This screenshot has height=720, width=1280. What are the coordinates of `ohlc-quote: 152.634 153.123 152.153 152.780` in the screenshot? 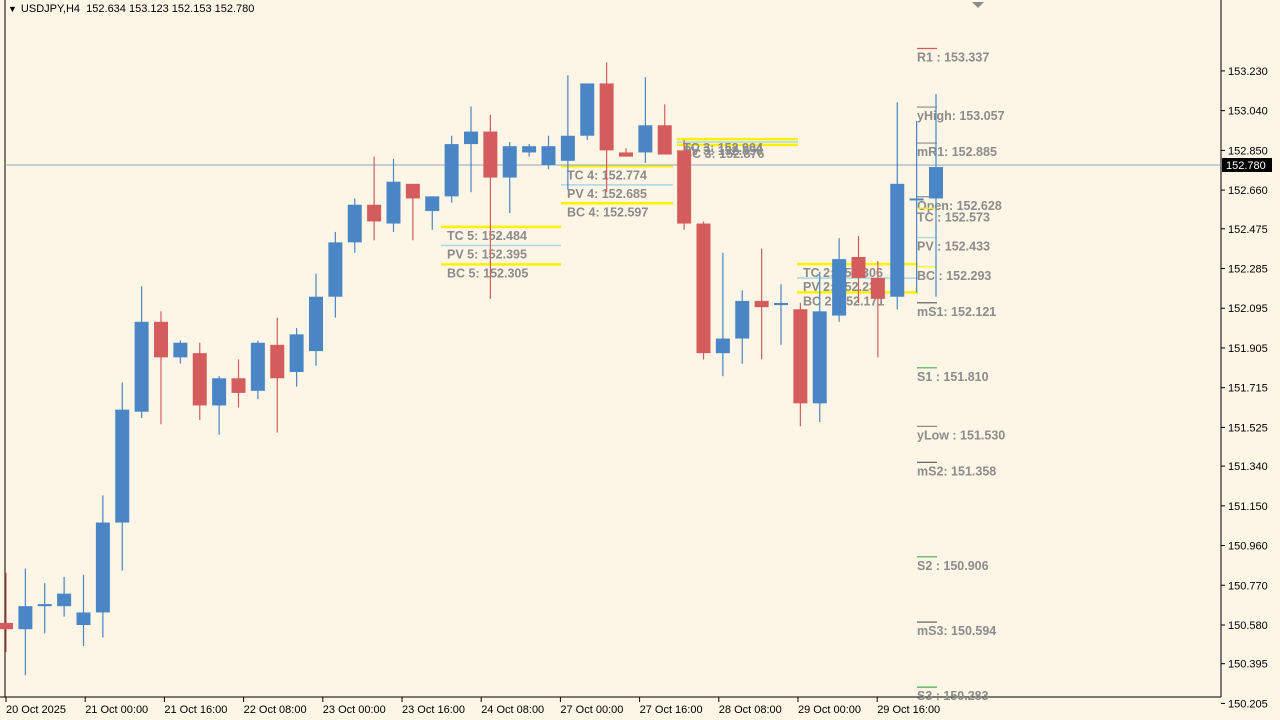 It's located at (170, 9).